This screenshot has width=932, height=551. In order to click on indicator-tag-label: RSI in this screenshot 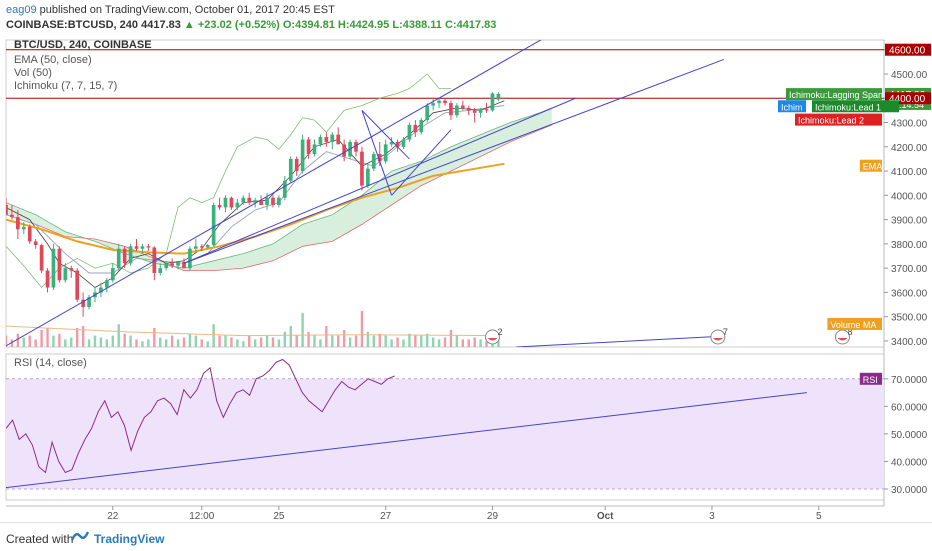, I will do `click(870, 380)`.